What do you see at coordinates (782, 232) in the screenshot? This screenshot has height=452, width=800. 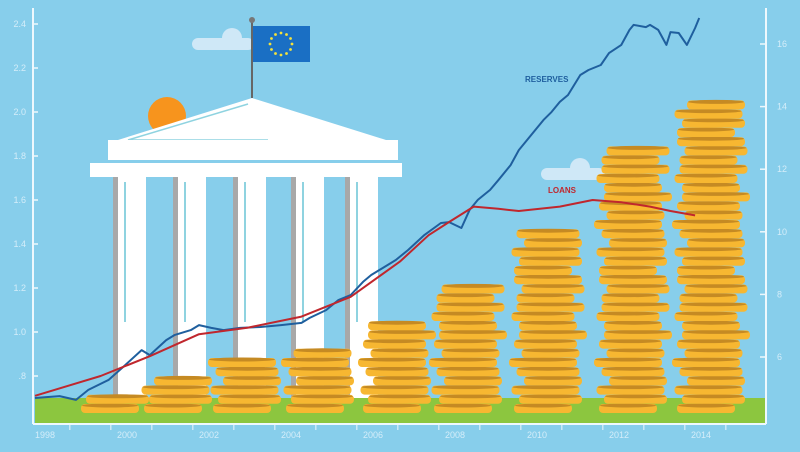 I see `right-tick-label: 10` at bounding box center [782, 232].